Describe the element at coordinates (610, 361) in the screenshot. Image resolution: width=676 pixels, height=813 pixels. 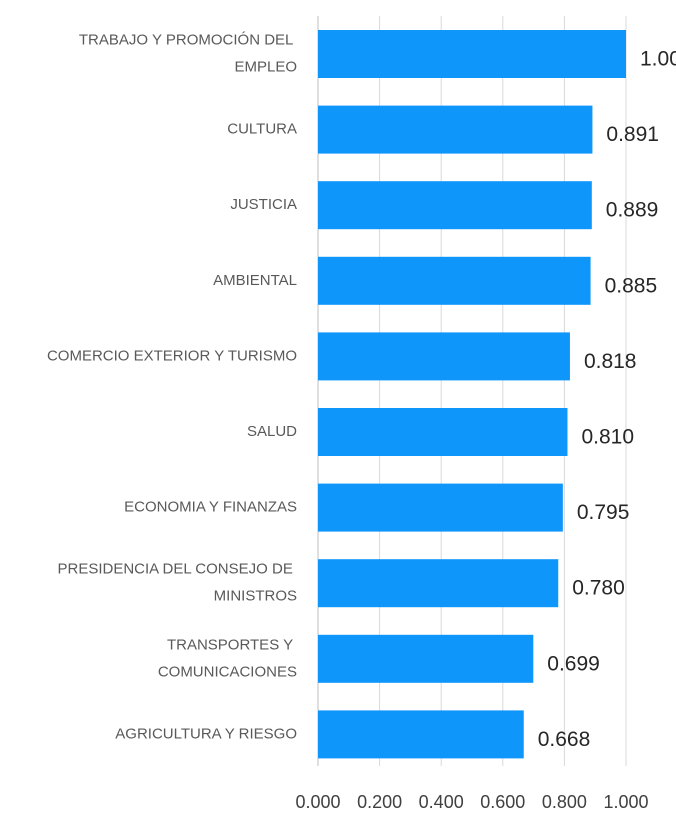
I see `data-label: 0.818` at that location.